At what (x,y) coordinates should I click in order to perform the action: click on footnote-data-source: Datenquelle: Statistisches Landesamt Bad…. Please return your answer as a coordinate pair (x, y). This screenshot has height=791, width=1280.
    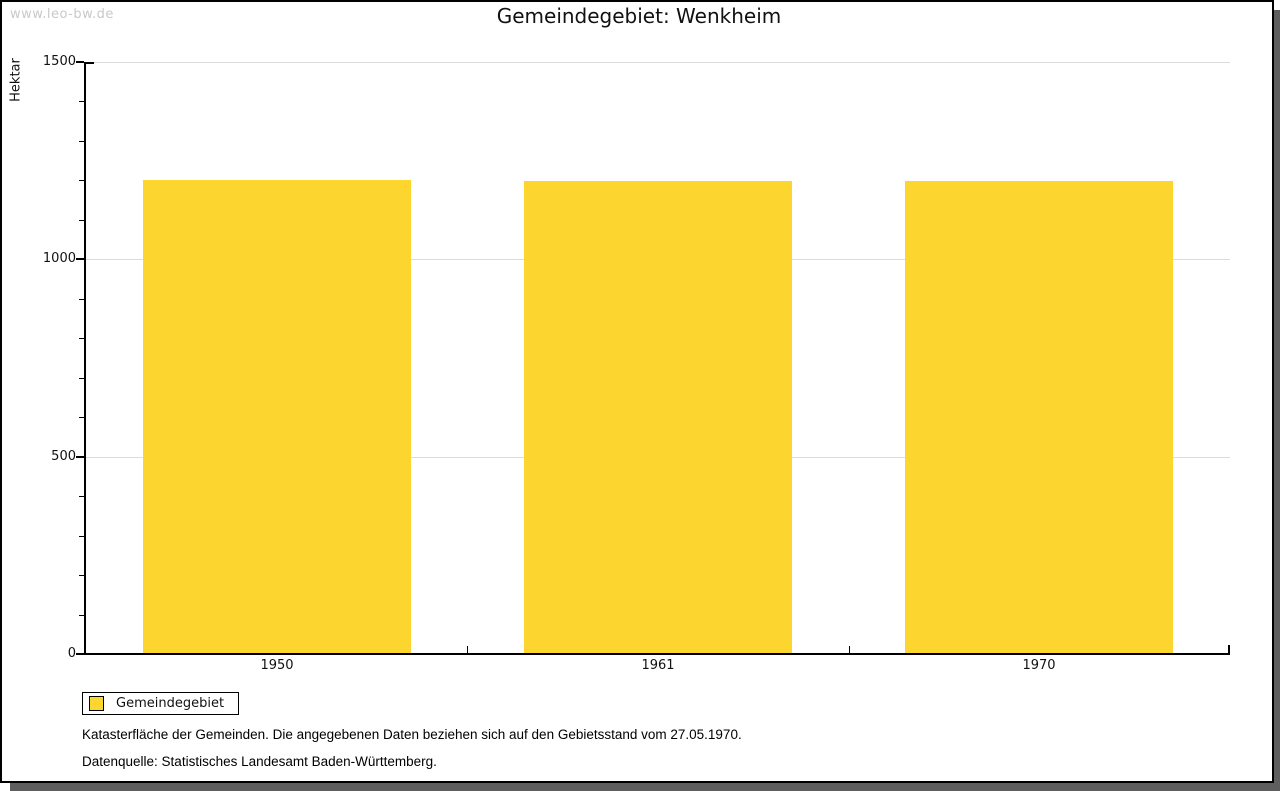
    Looking at the image, I should click on (259, 761).